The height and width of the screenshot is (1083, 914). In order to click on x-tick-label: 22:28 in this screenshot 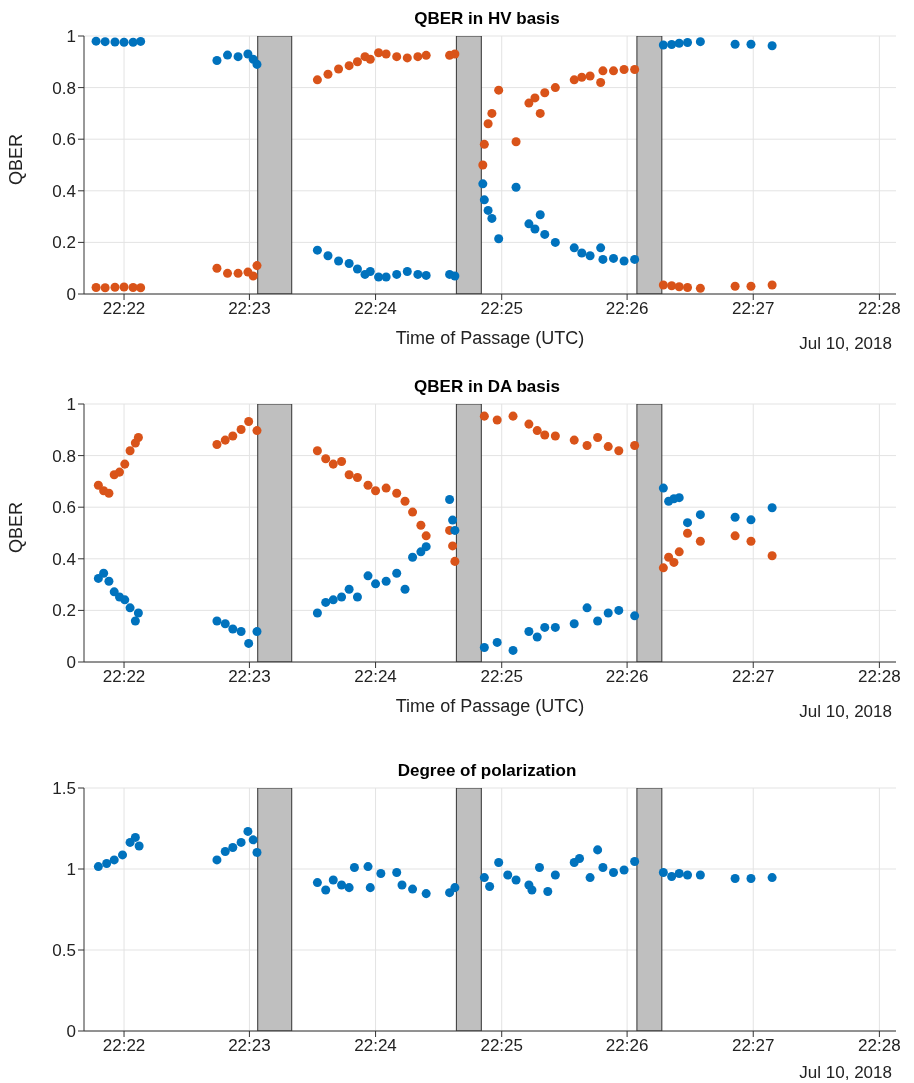, I will do `click(879, 677)`.